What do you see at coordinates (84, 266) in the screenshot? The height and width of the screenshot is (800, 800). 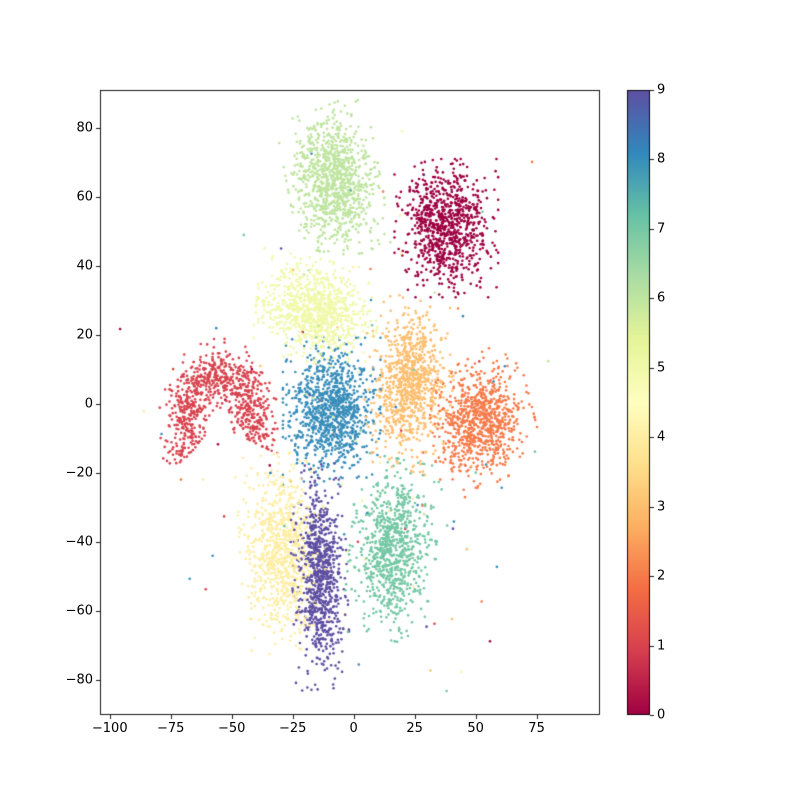 I see `y-tick-label: 40` at bounding box center [84, 266].